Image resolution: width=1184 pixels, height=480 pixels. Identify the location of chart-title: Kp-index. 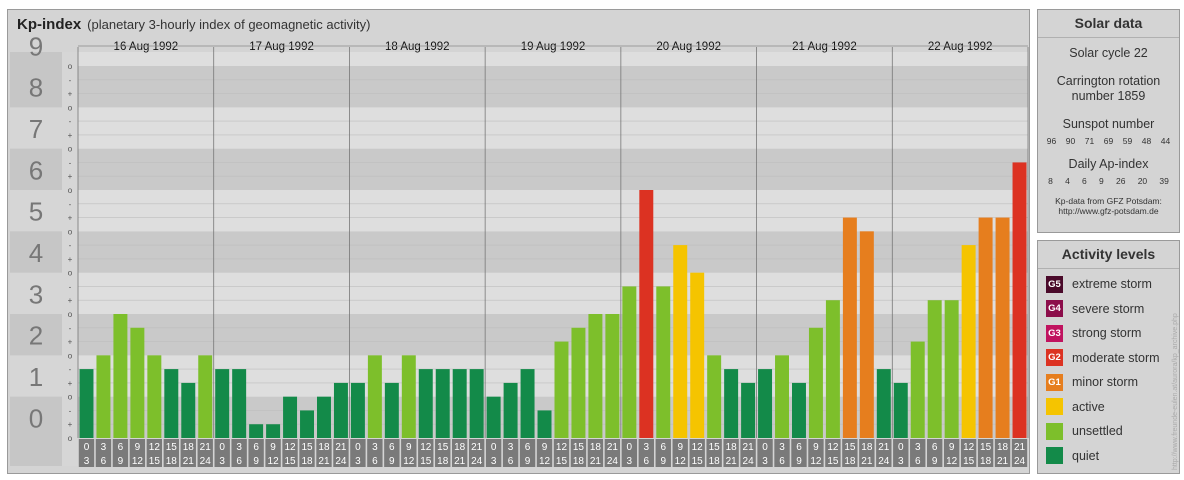
(49, 24).